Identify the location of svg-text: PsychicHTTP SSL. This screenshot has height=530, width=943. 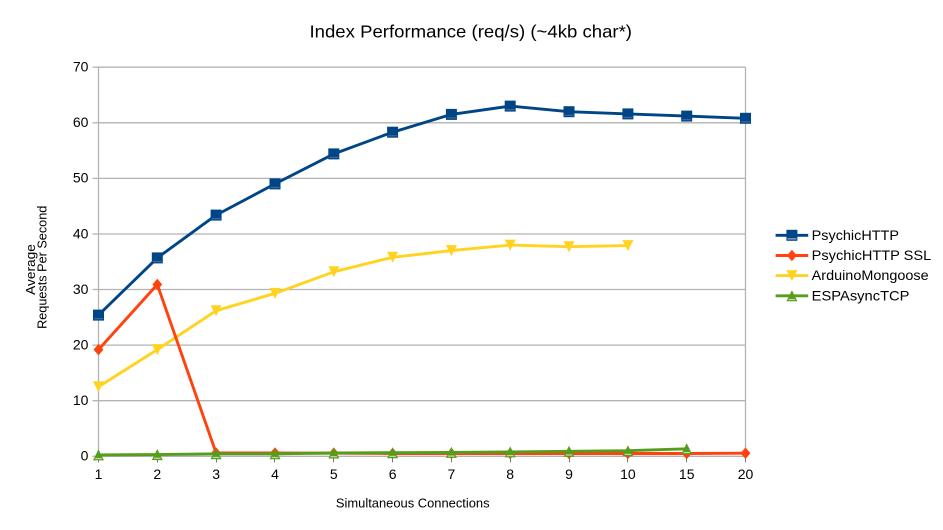
(872, 255).